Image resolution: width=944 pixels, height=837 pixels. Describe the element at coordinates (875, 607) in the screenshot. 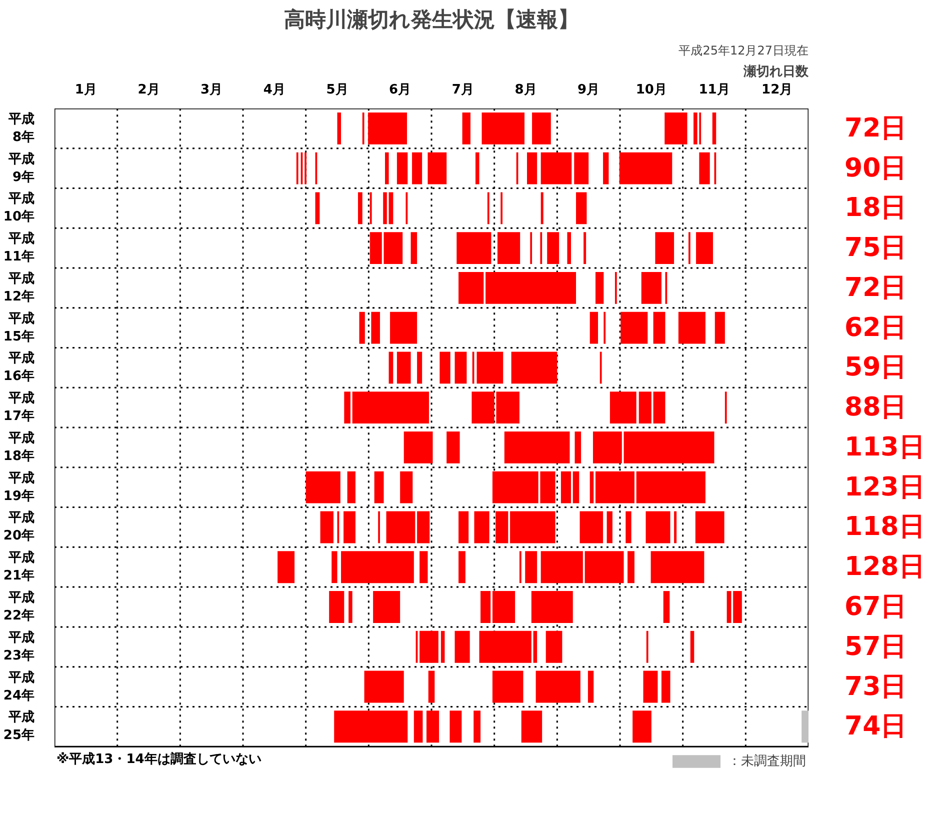

I see `text: 67日` at that location.